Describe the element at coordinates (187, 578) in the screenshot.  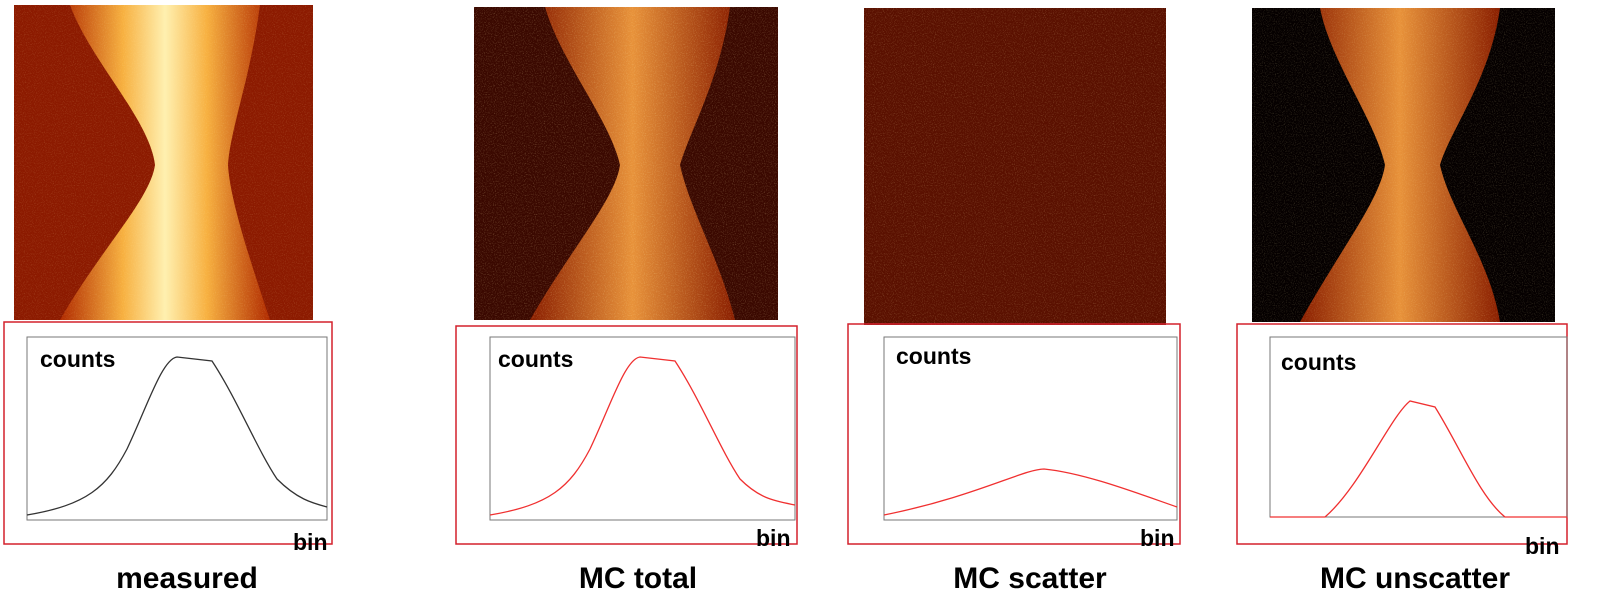
I see `caption: measured` at that location.